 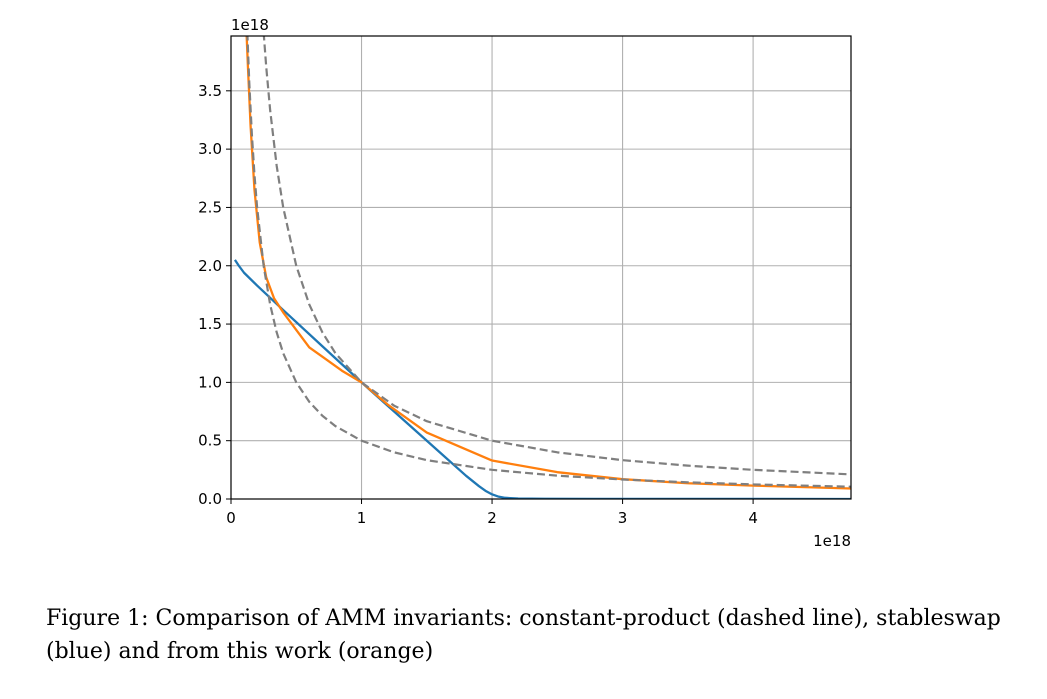 What do you see at coordinates (210, 499) in the screenshot?
I see `y-tick-label-0: 0.0` at bounding box center [210, 499].